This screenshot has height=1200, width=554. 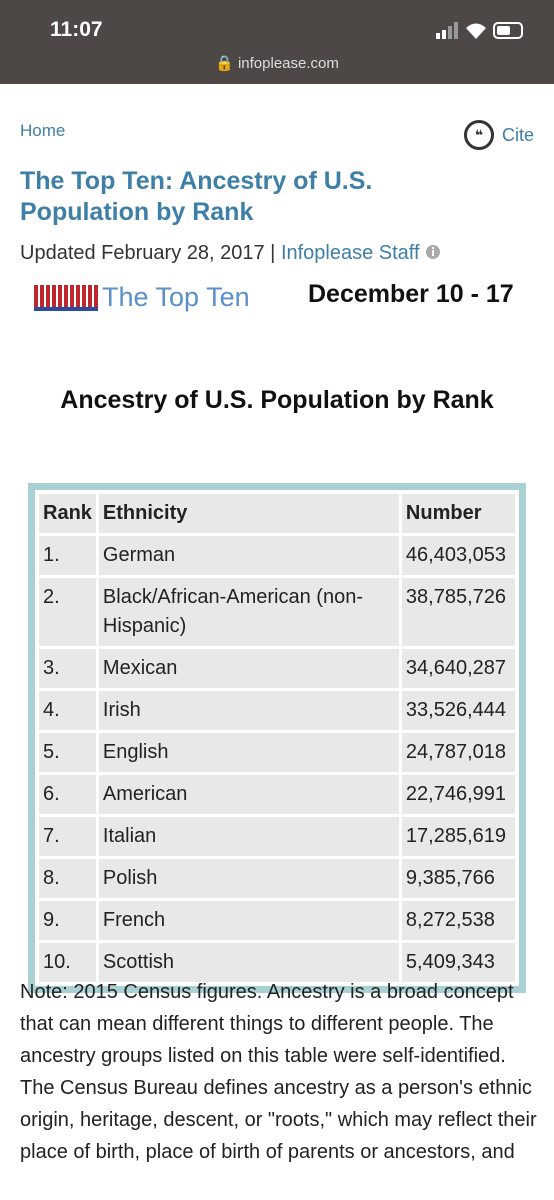 What do you see at coordinates (248, 513) in the screenshot?
I see `header-cell: Ethnicity` at bounding box center [248, 513].